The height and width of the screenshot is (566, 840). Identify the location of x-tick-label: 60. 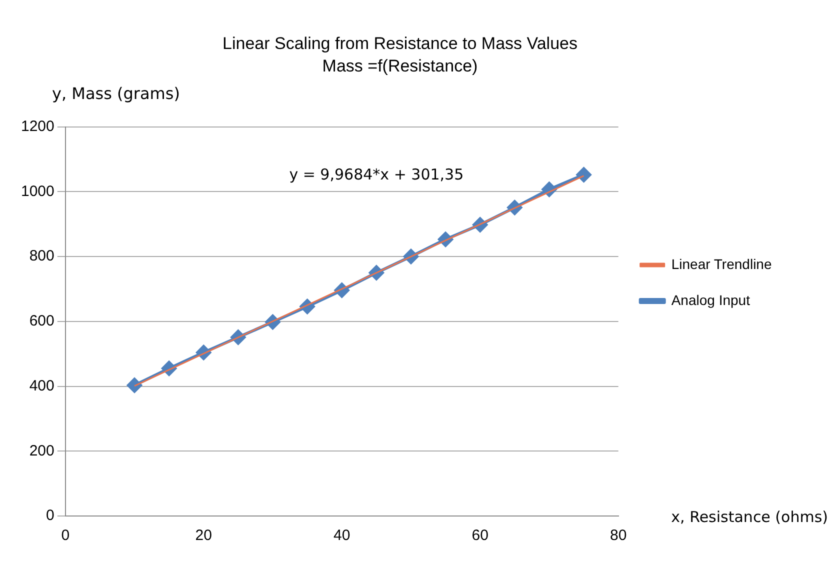
(480, 535).